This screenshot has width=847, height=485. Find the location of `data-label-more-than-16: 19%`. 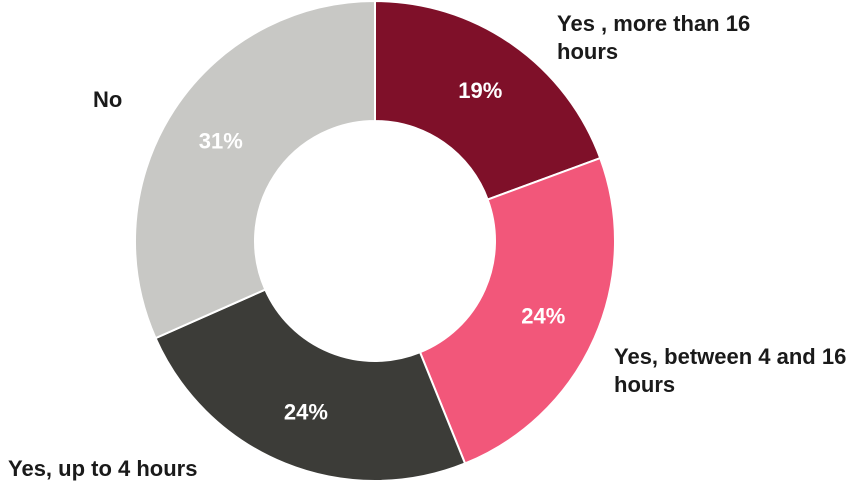

data-label-more-than-16: 19% is located at coordinates (480, 90).